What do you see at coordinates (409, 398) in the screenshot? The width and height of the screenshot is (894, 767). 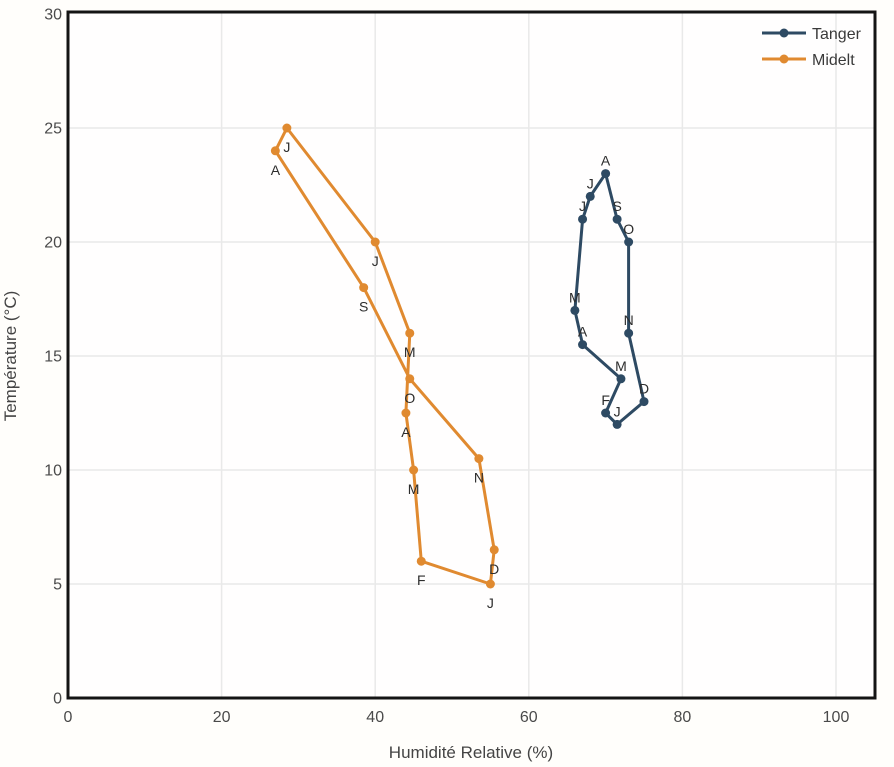 I see `month-label-midelt-O: O` at bounding box center [409, 398].